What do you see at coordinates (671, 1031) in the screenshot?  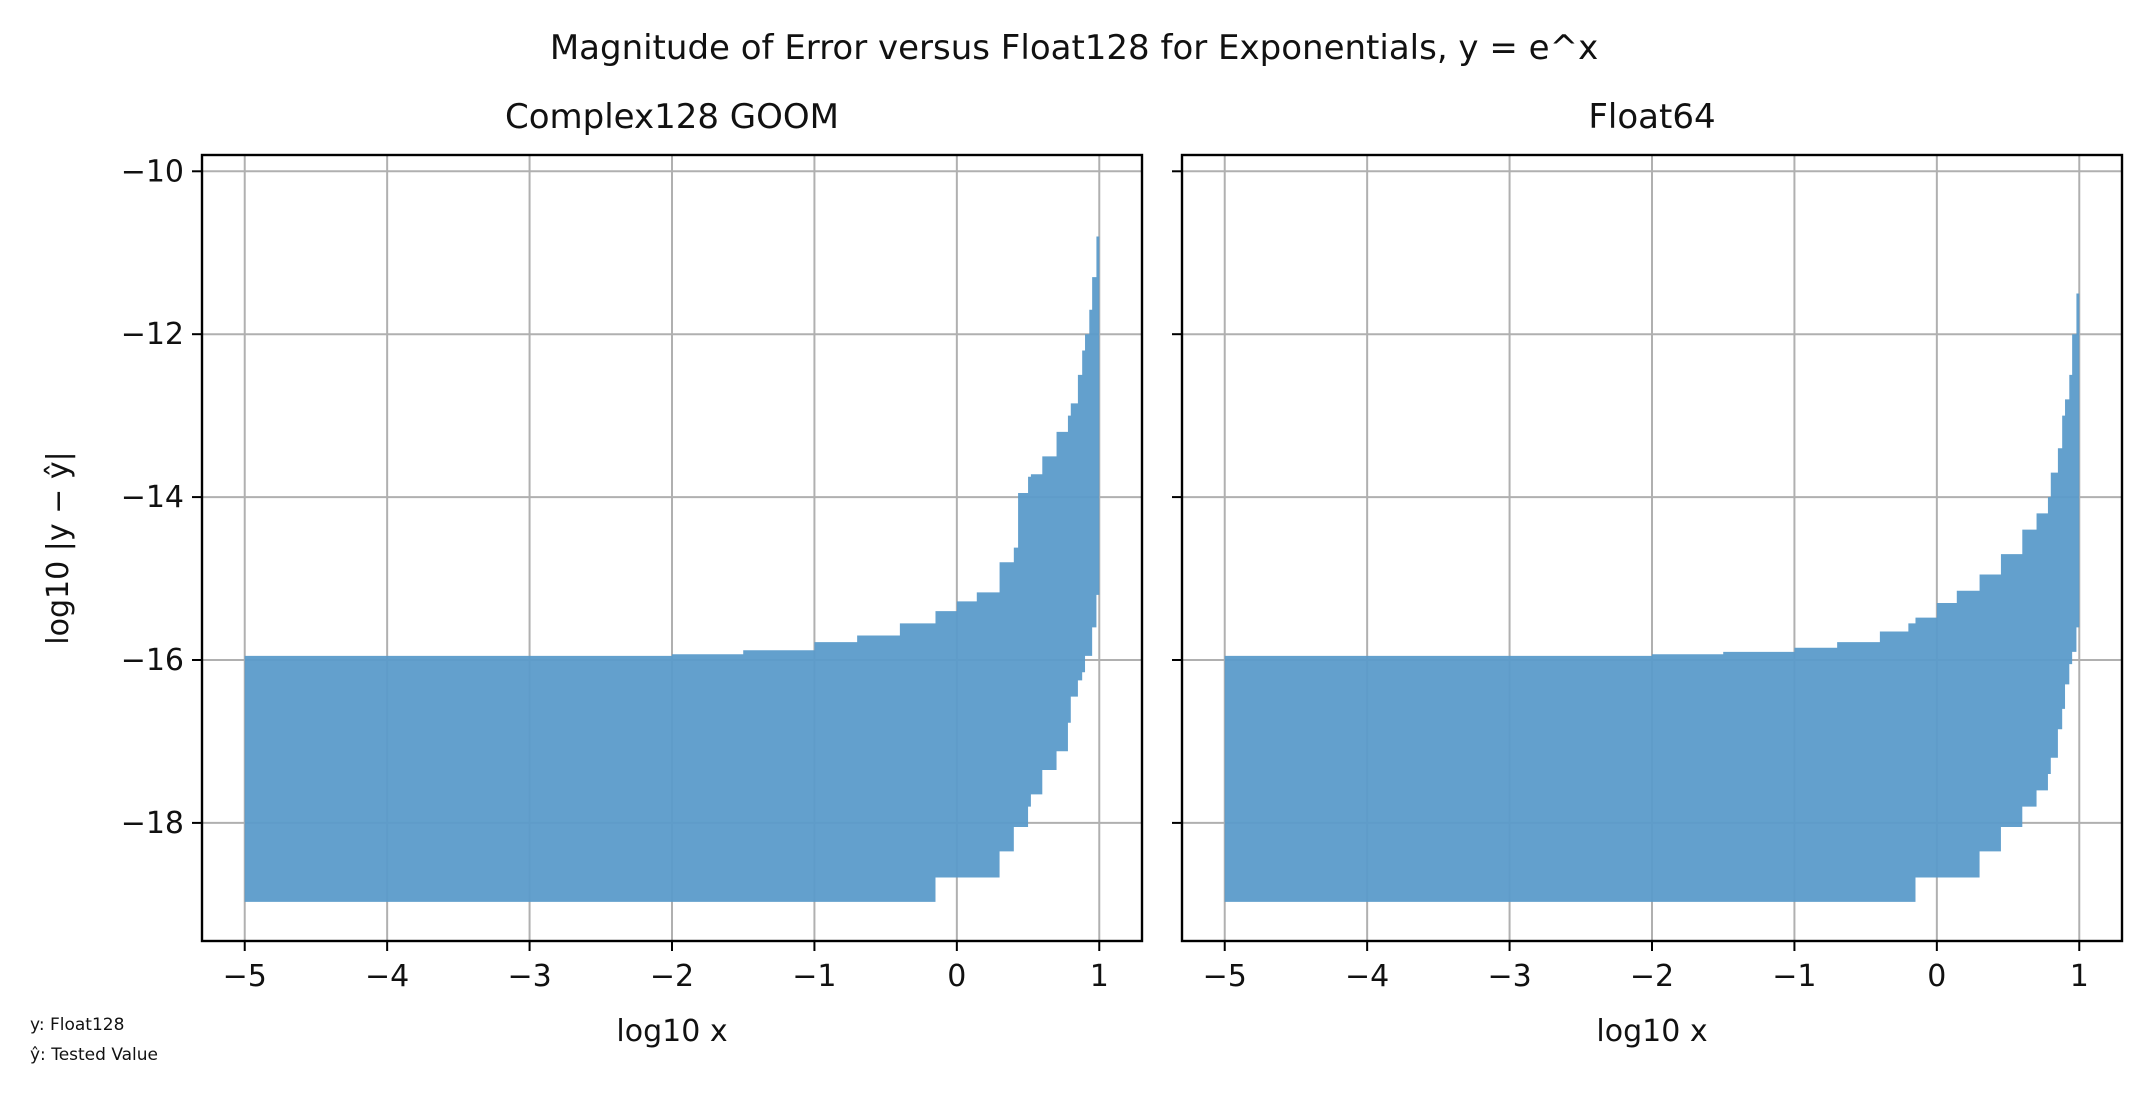 I see `goom-xlabel: log10 x` at bounding box center [671, 1031].